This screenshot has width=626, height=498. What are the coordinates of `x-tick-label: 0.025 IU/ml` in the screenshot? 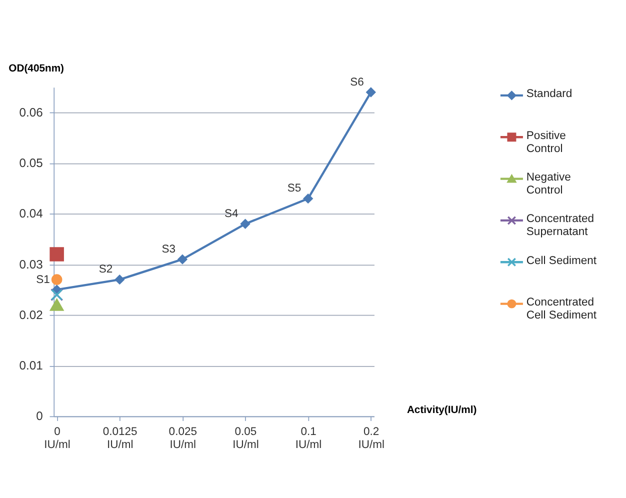 It's located at (182, 438).